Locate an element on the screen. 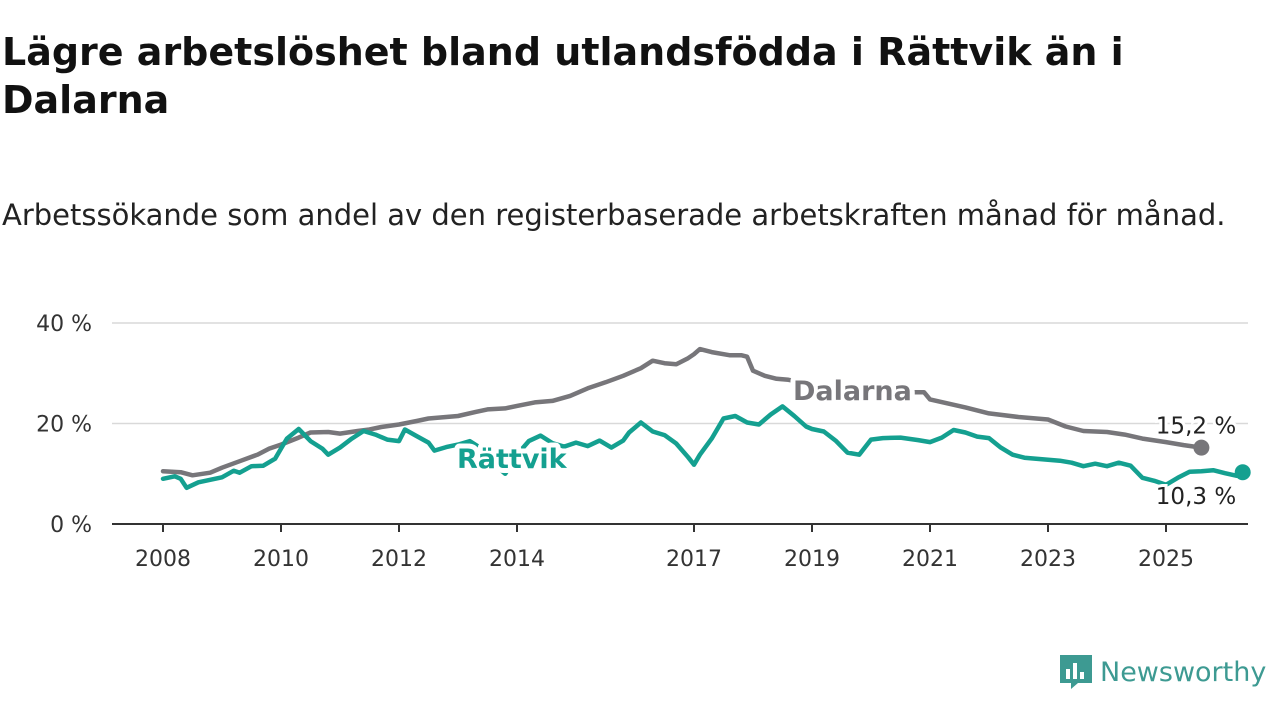 The height and width of the screenshot is (720, 1280). x-tick-label: 2017 is located at coordinates (694, 559).